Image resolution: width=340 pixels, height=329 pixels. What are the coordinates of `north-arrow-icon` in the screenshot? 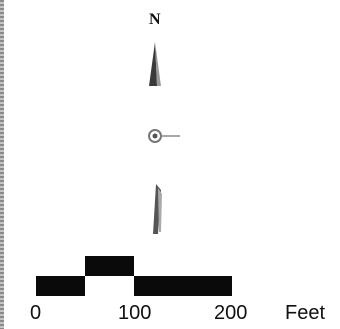 It's located at (164, 138).